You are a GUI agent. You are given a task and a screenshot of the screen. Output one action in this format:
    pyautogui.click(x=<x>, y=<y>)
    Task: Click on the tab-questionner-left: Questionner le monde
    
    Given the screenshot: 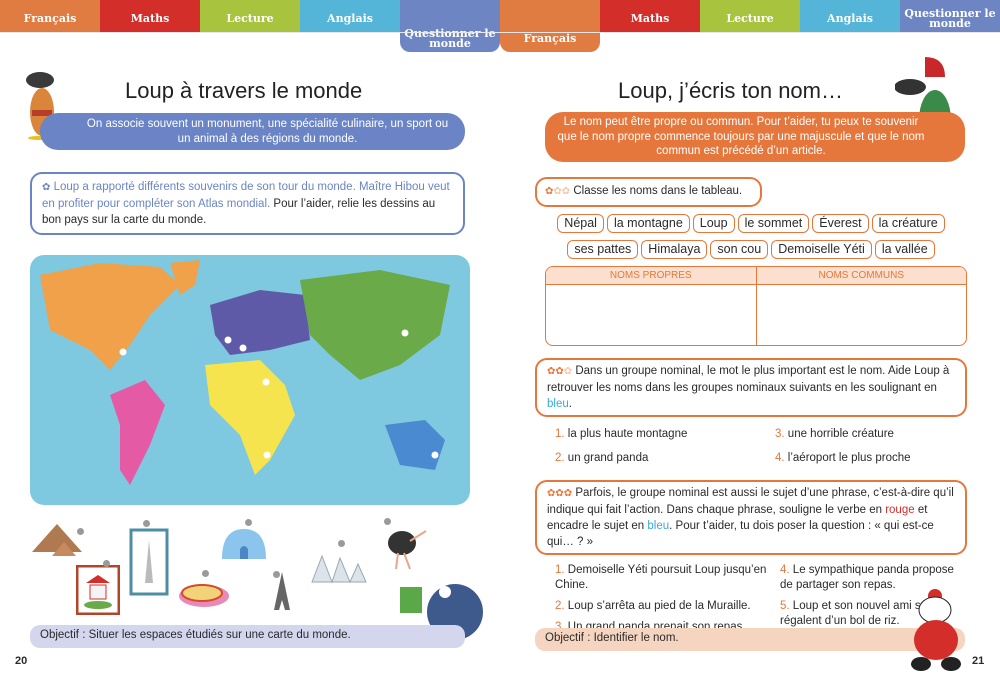 What is the action you would take?
    pyautogui.click(x=450, y=26)
    